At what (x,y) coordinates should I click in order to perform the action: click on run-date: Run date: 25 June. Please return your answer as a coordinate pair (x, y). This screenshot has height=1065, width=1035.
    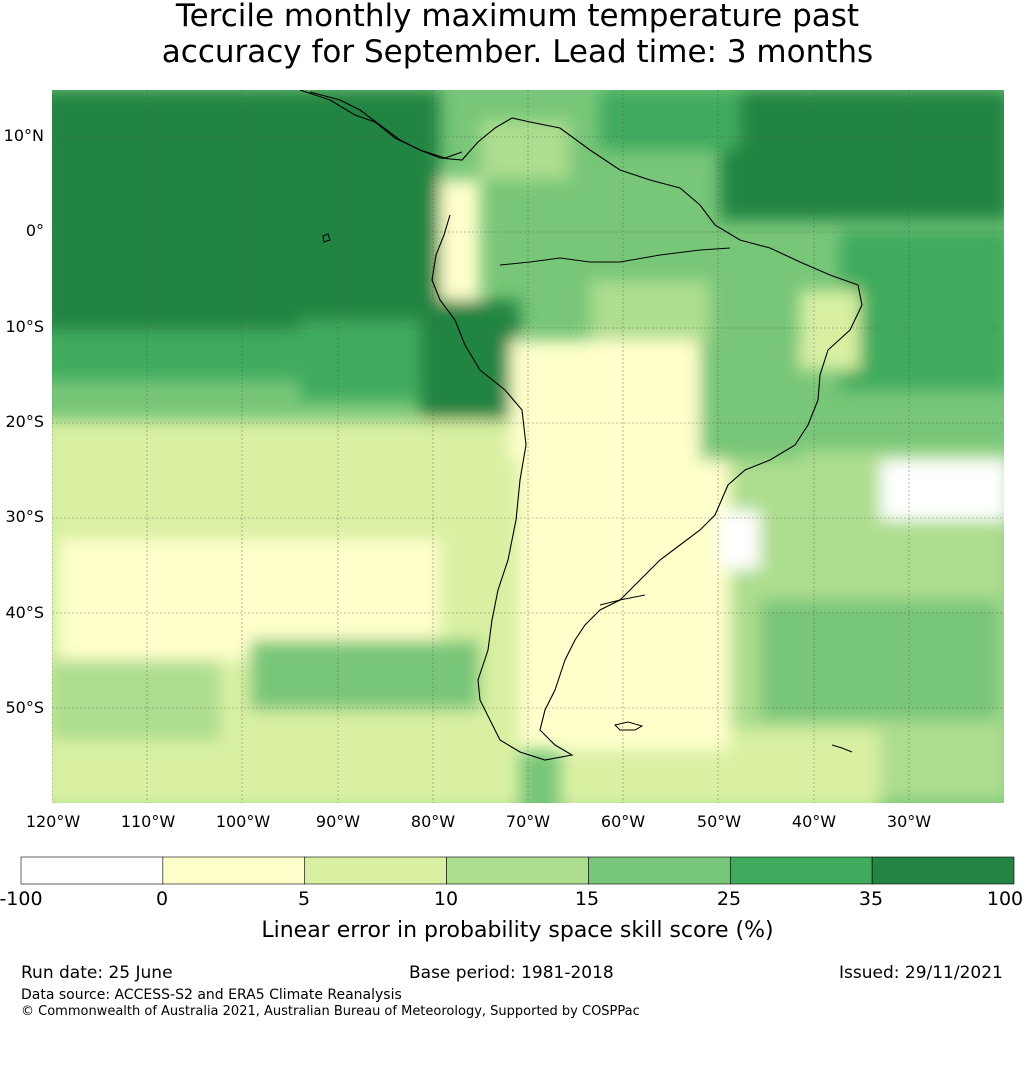
    Looking at the image, I should click on (97, 973).